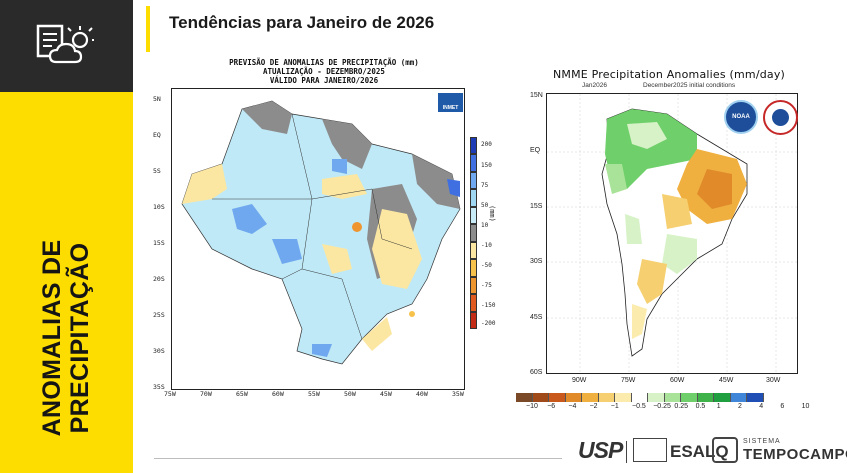 This screenshot has width=847, height=473. What do you see at coordinates (170, 394) in the screenshot?
I see `left-map-xtick: 75W` at bounding box center [170, 394].